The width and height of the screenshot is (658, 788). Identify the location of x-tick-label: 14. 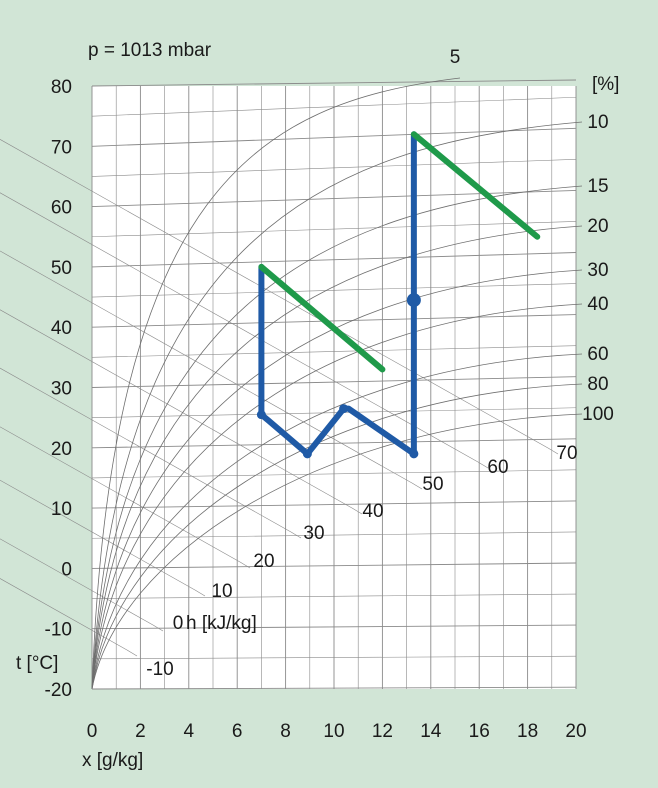
(431, 731).